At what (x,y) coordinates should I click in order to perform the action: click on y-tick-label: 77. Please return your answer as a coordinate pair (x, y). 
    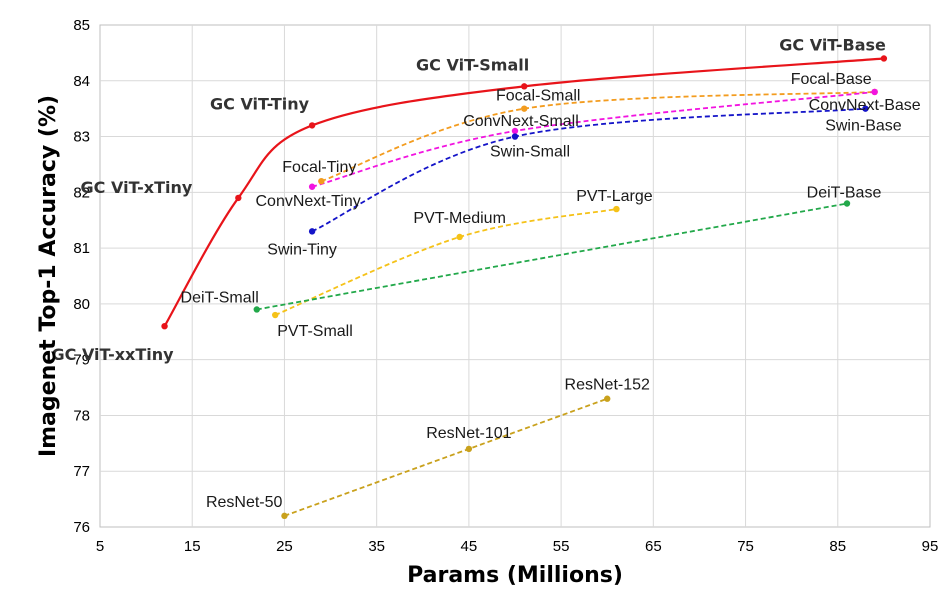
    Looking at the image, I should click on (81, 471).